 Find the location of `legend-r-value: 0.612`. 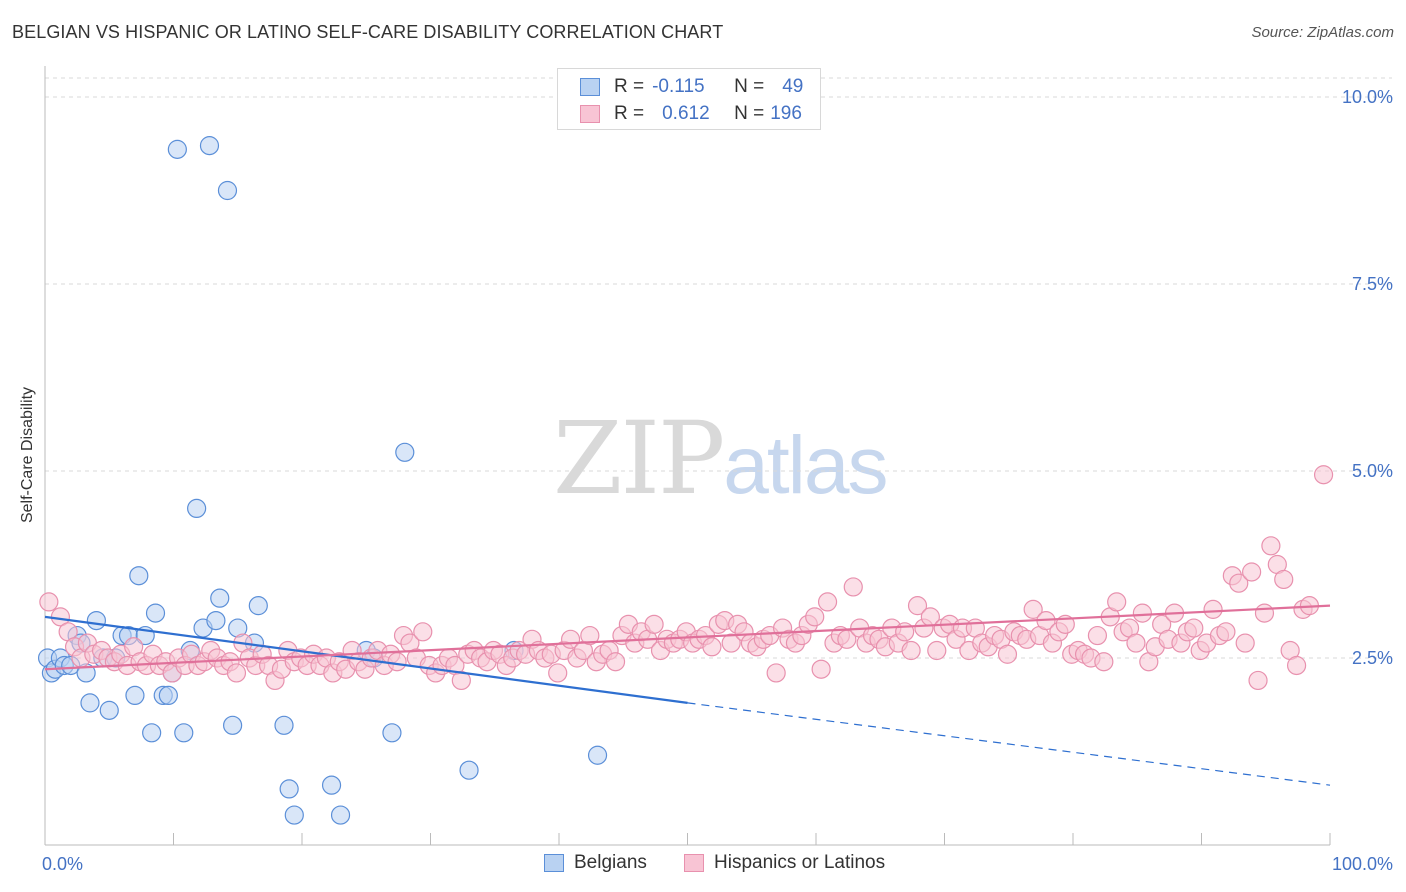

legend-r-value: 0.612 is located at coordinates (686, 113).